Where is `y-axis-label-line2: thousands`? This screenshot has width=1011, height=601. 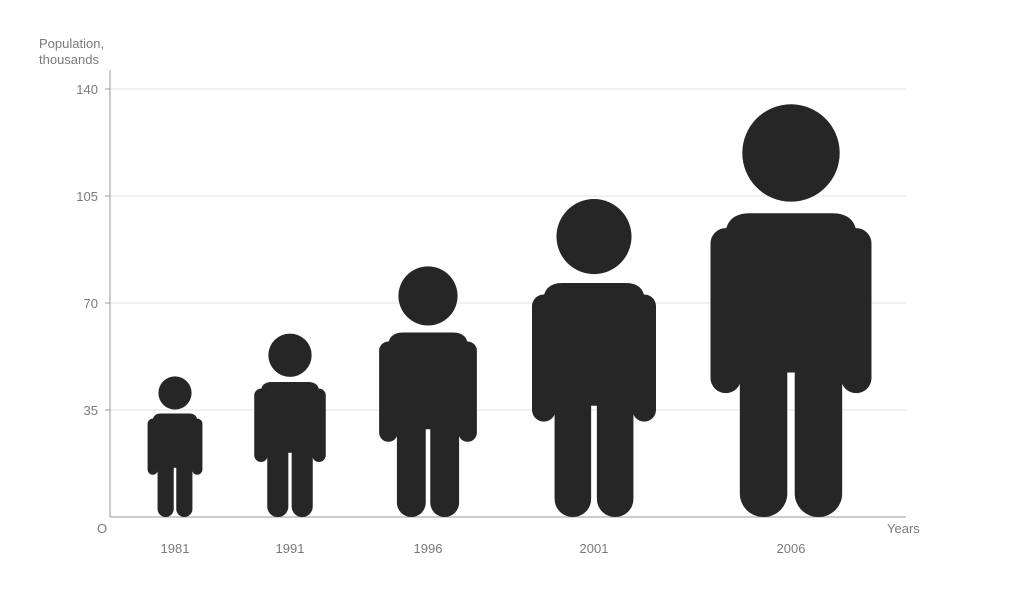 y-axis-label-line2: thousands is located at coordinates (69, 59).